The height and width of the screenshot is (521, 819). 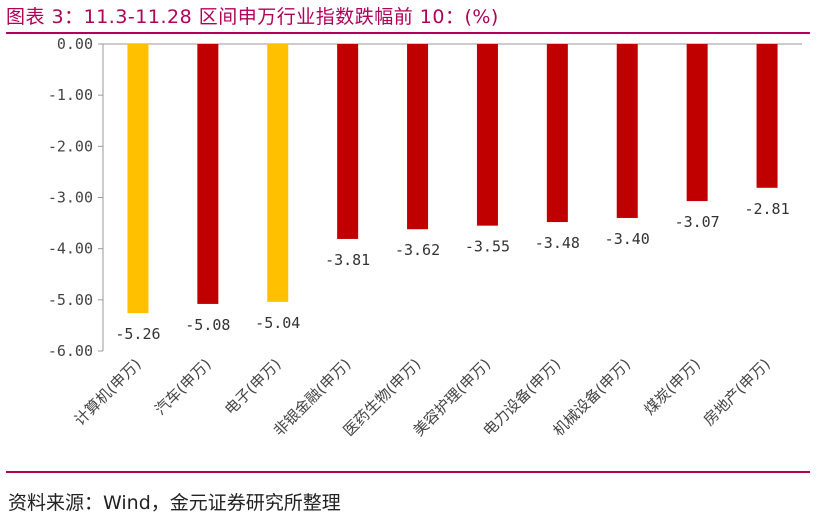 What do you see at coordinates (408, 472) in the screenshot?
I see `footer-rule` at bounding box center [408, 472].